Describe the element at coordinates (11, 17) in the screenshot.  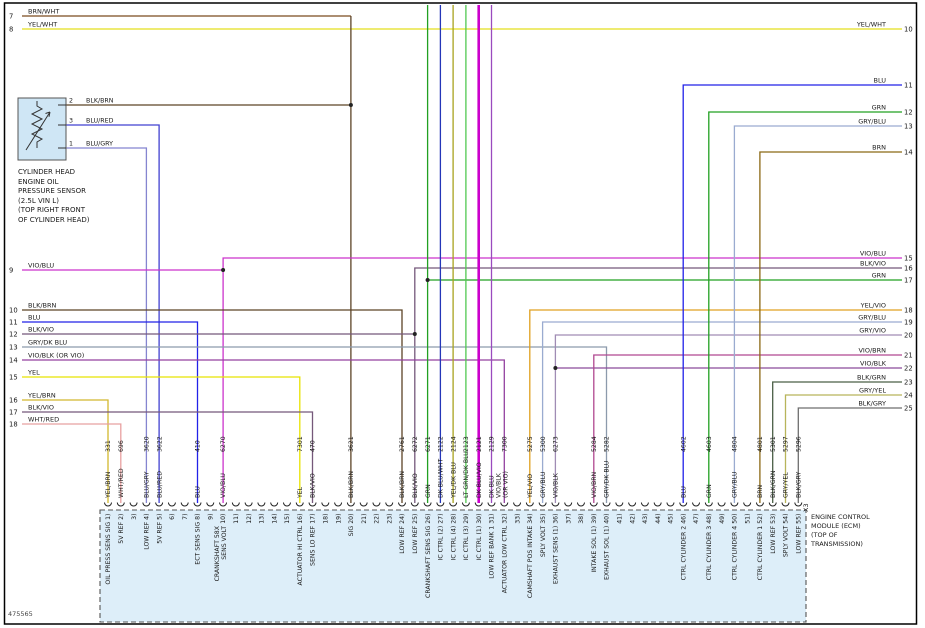
I see `edge-wire-number: 7` at that location.